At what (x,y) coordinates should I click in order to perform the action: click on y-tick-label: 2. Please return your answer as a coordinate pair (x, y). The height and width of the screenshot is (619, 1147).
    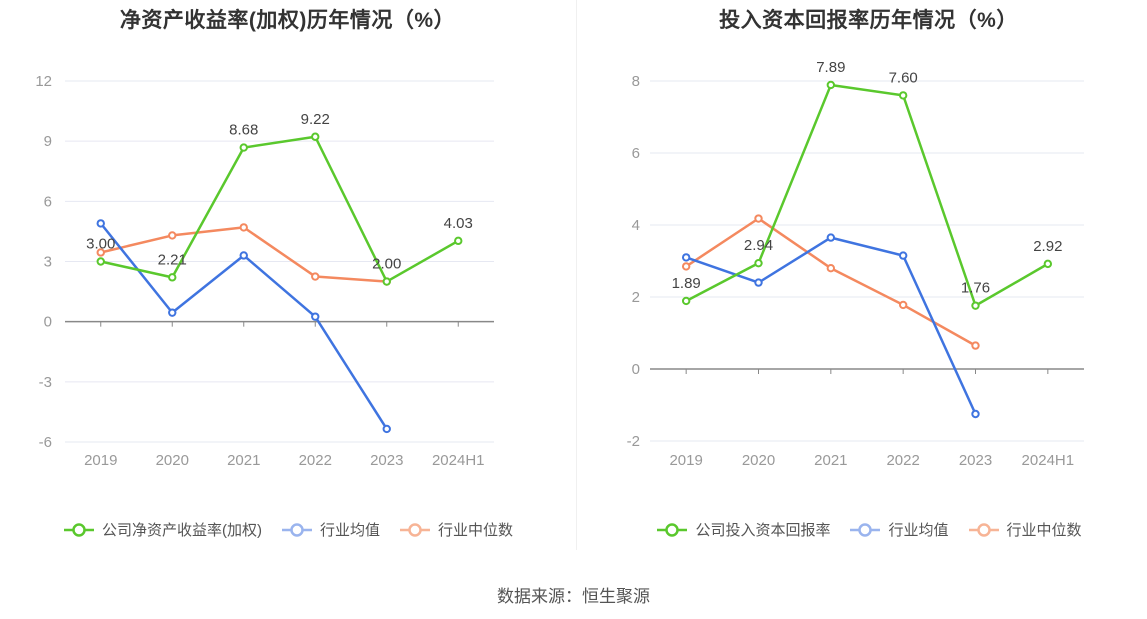
    Looking at the image, I should click on (636, 297).